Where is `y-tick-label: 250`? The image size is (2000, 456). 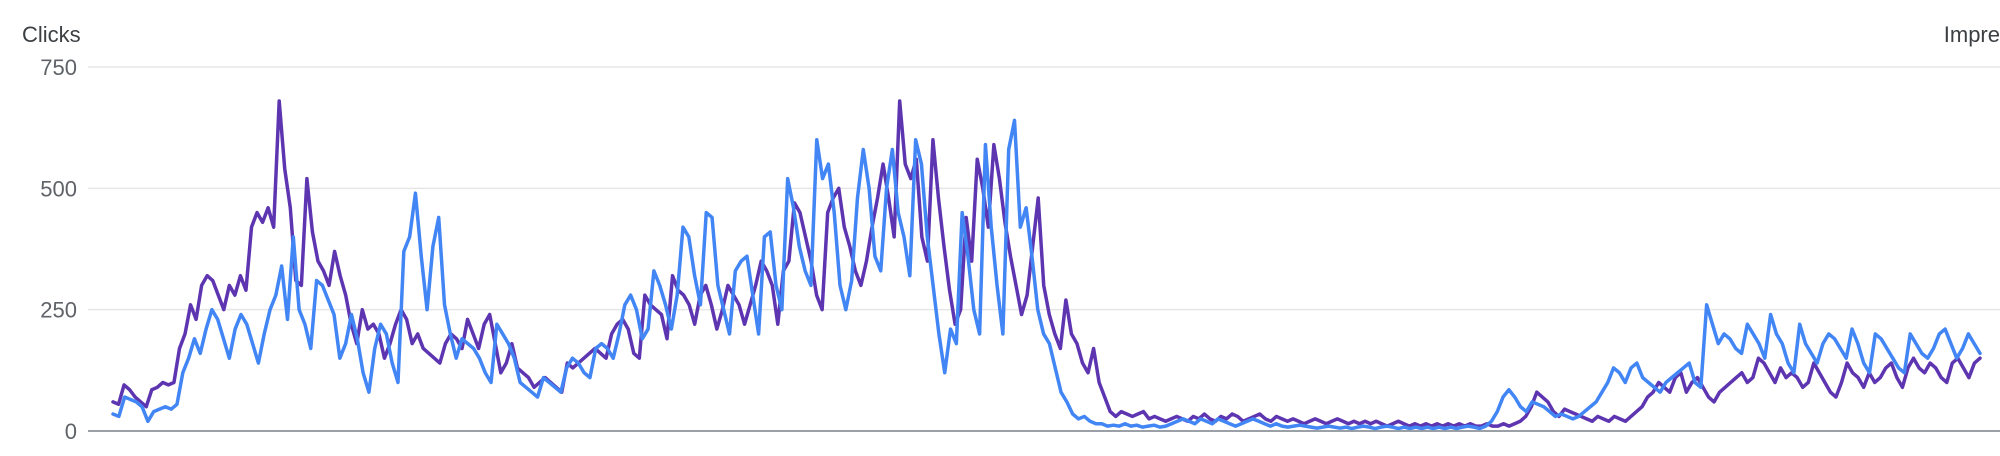 y-tick-label: 250 is located at coordinates (58, 310).